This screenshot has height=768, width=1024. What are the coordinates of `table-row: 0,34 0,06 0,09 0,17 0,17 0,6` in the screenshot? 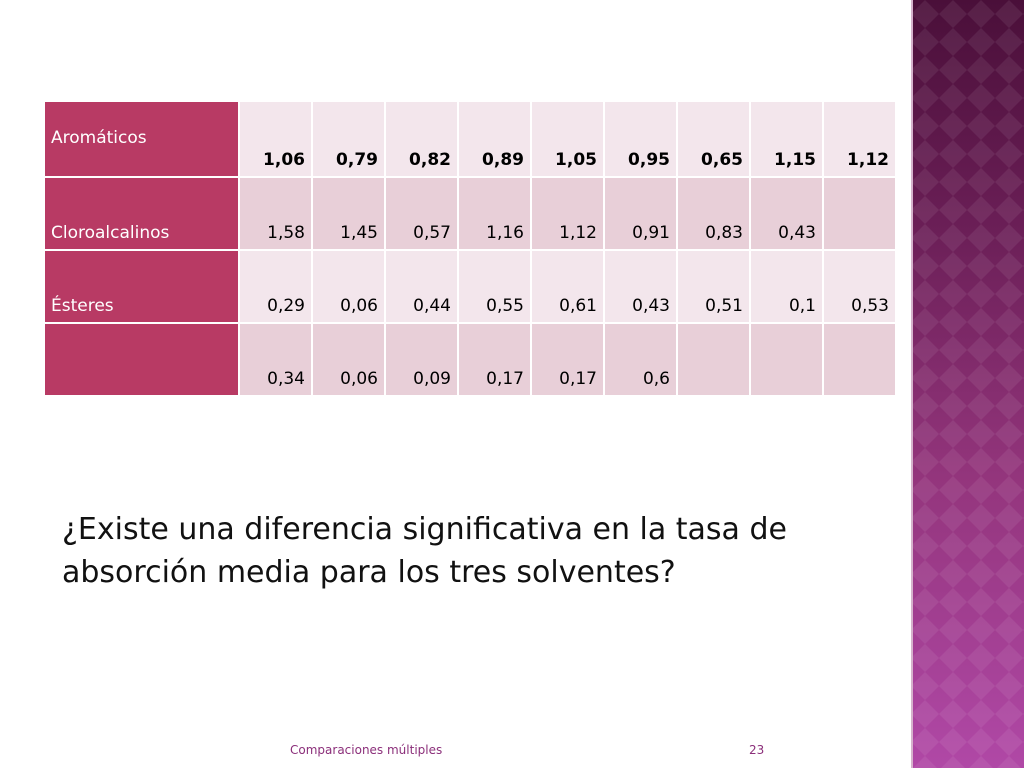 It's located at (470, 360).